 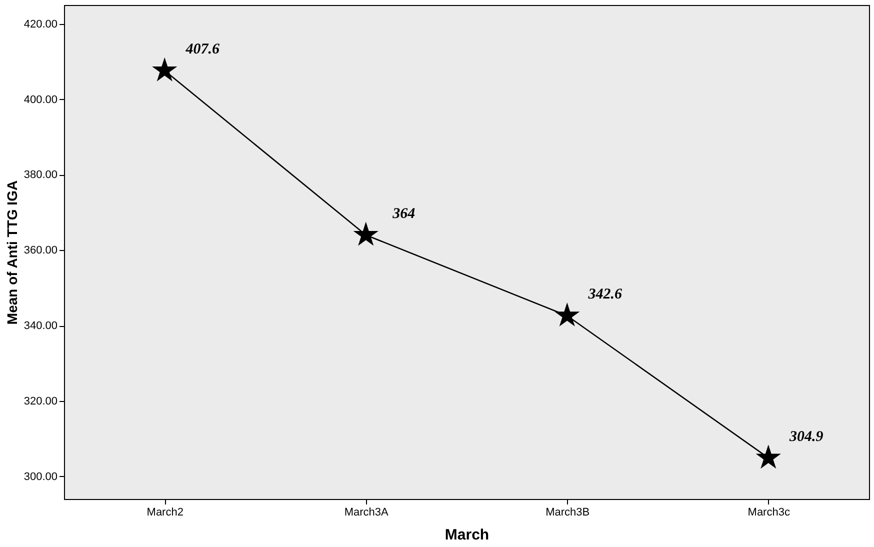 I want to click on x-tick-label: March2, so click(x=165, y=512).